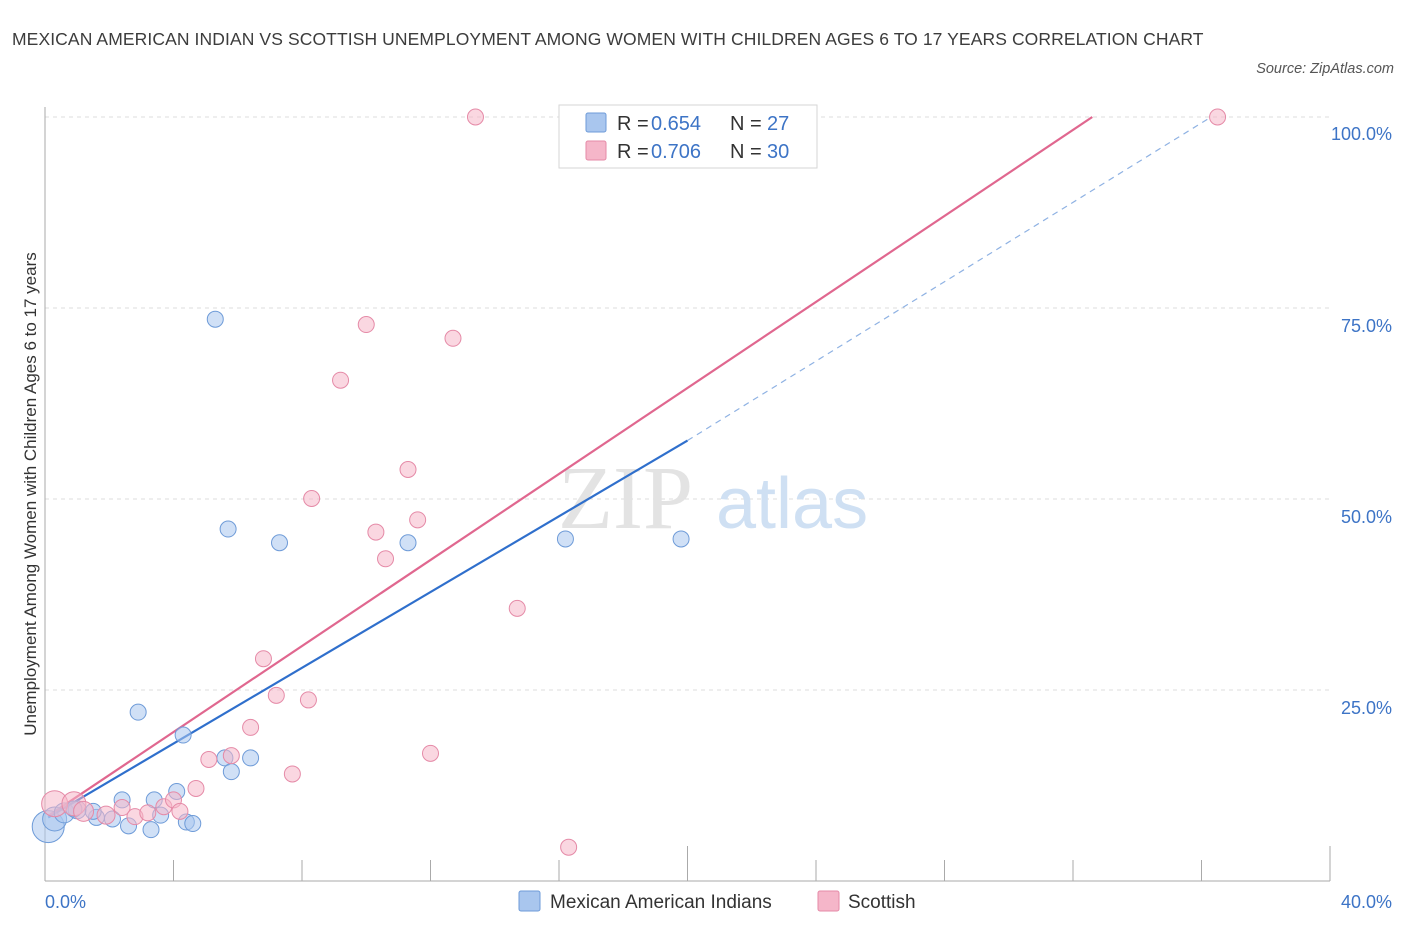 The height and width of the screenshot is (930, 1406). Describe the element at coordinates (1366, 708) in the screenshot. I see `y-tick-label-25: 25.0%` at that location.